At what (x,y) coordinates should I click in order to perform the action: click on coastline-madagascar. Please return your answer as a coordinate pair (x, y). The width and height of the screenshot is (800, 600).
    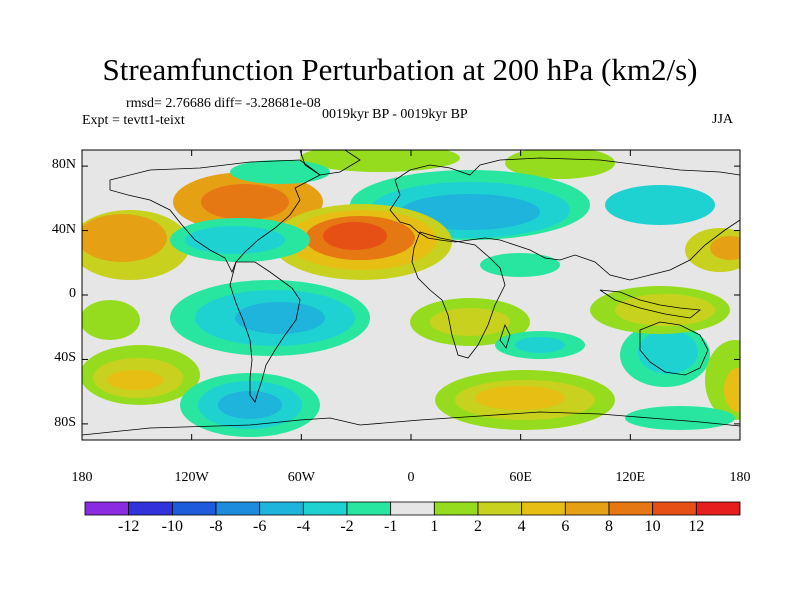
    Looking at the image, I should click on (505, 336).